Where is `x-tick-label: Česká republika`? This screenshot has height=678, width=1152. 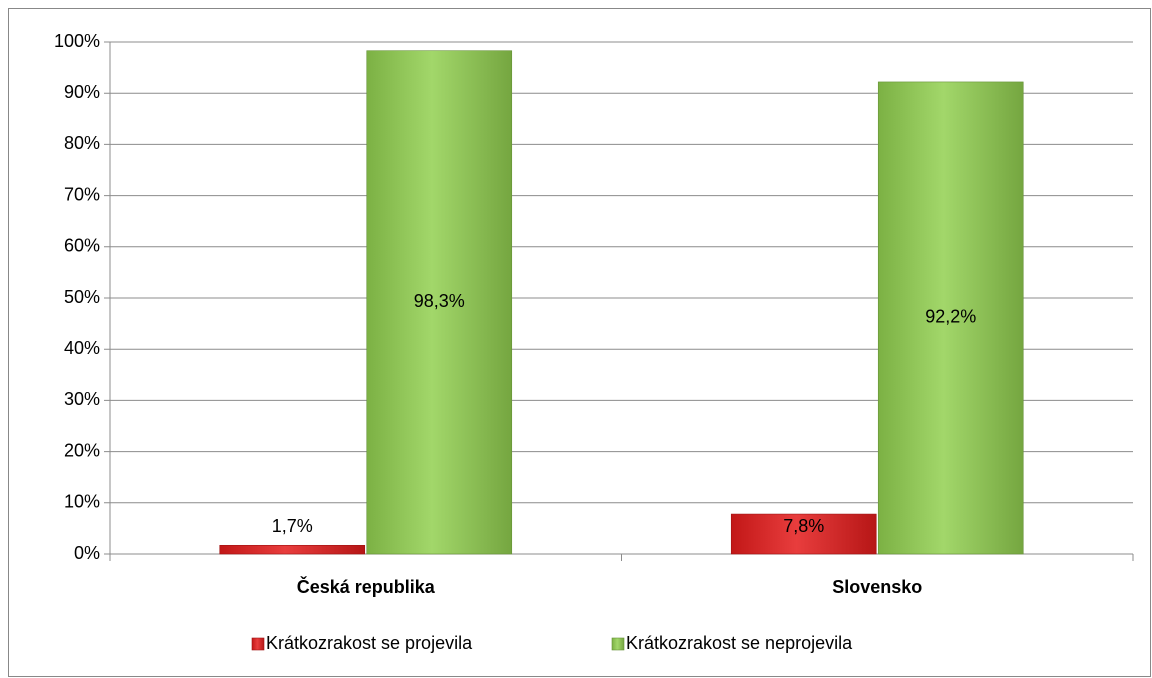
x-tick-label: Česká republika is located at coordinates (366, 586).